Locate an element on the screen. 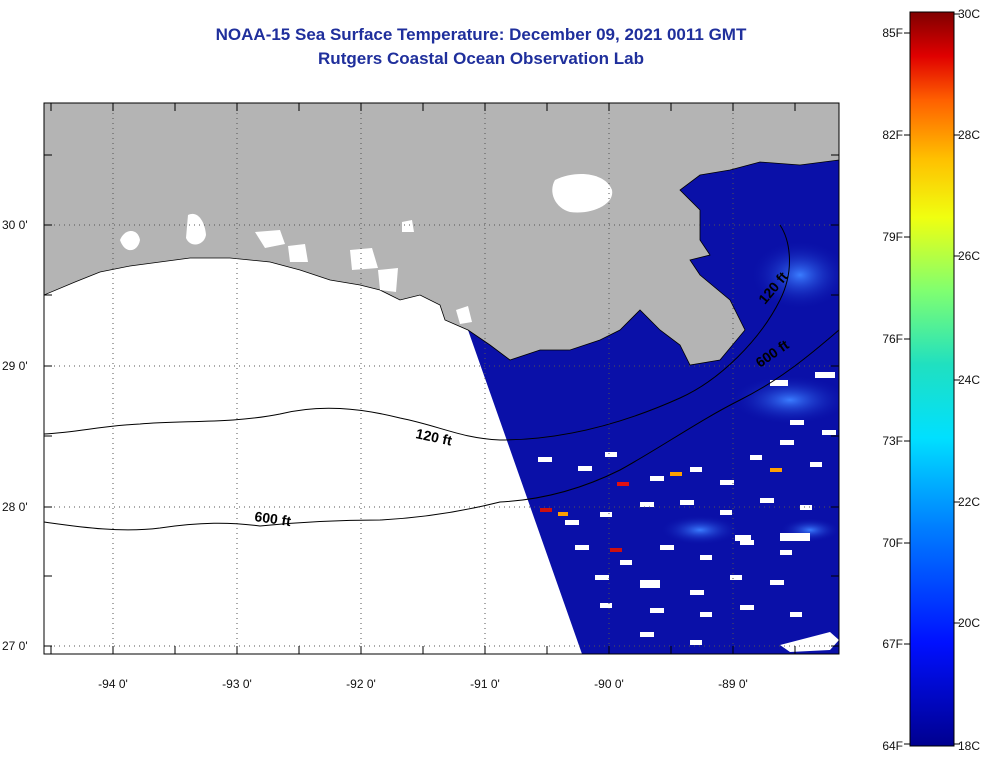  colorbar-f-label: 76F is located at coordinates (892, 339).